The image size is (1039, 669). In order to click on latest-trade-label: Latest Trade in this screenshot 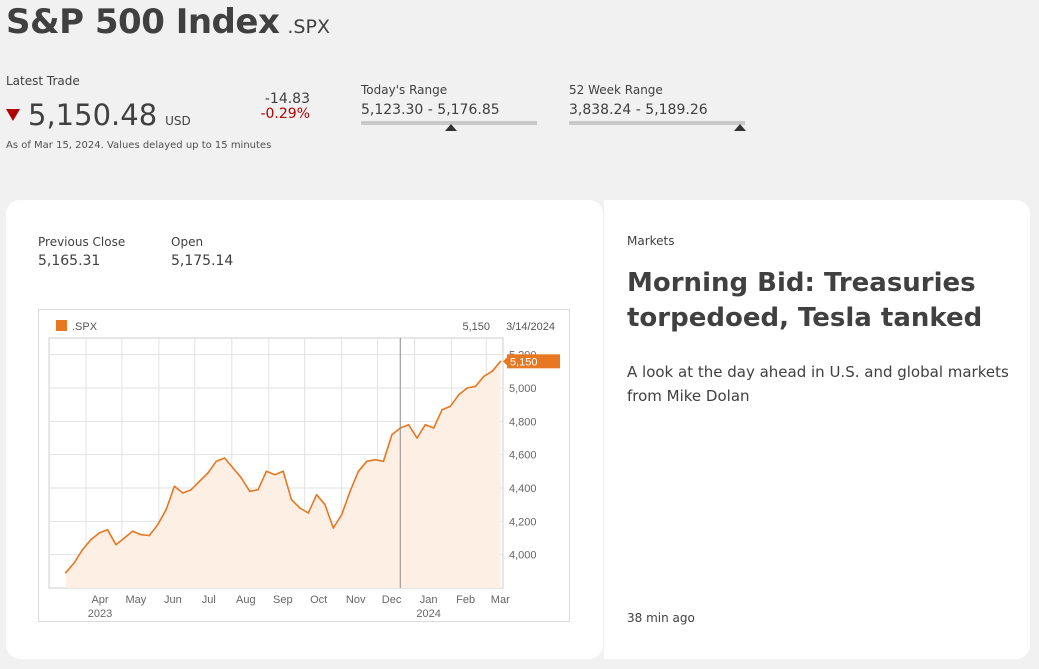, I will do `click(43, 81)`.